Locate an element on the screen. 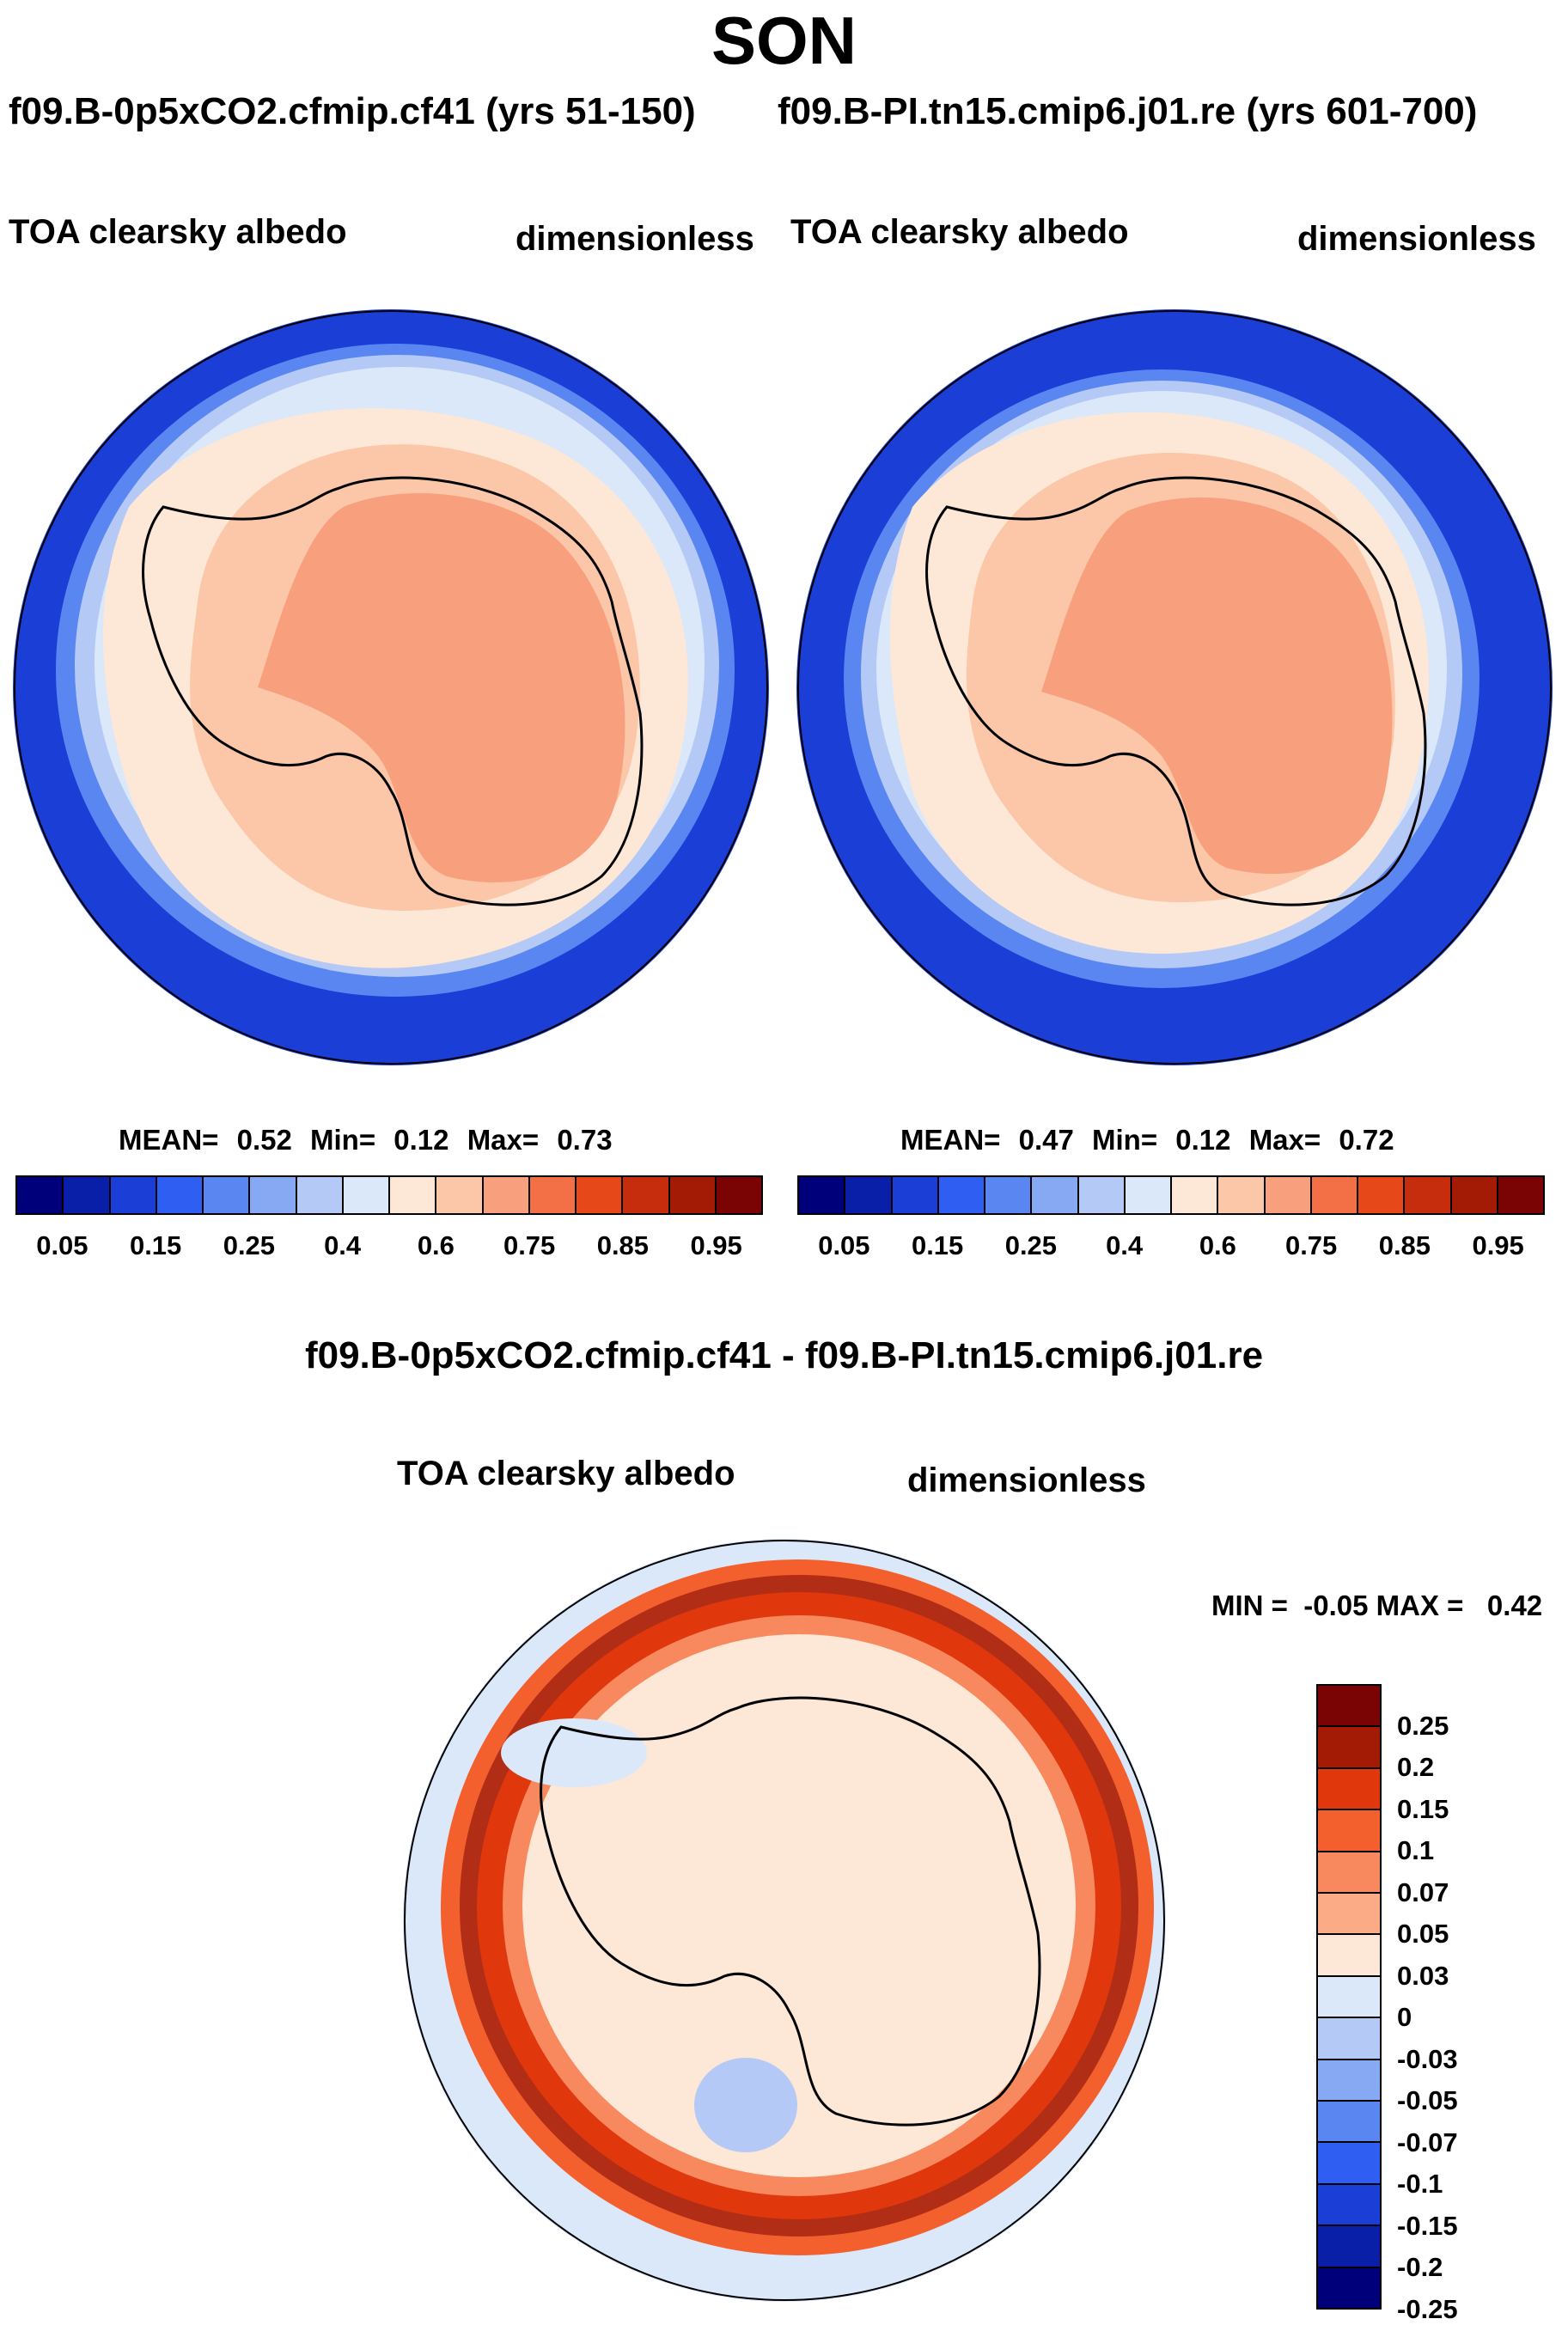 Image resolution: width=1568 pixels, height=2325 pixels. colorbar-tick-label: -0.07 is located at coordinates (1427, 2142).